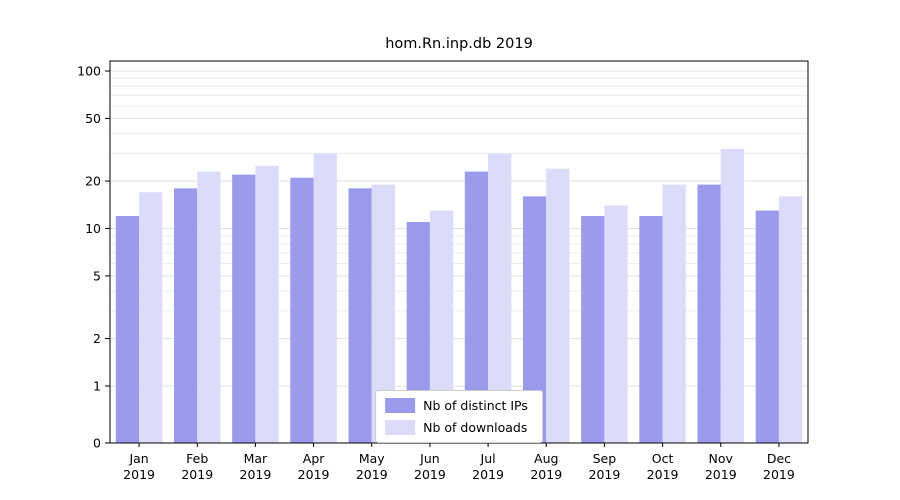 This screenshot has width=900, height=500. I want to click on x-tick-label-year-apr: 2019, so click(314, 474).